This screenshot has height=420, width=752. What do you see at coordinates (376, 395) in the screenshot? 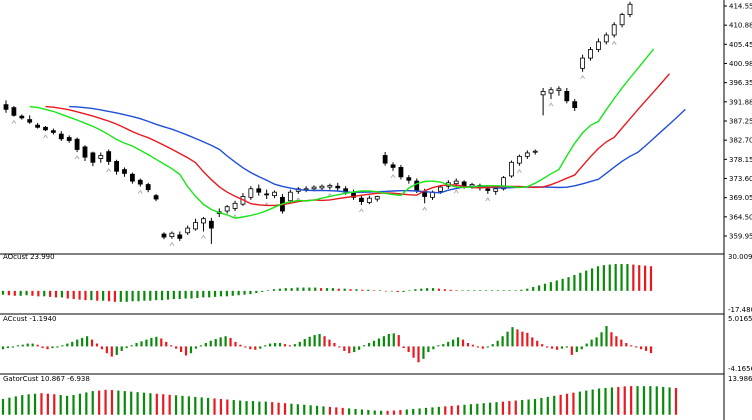
I see `gator-panel: GatorCust 10.867 -6.938 13.986` at bounding box center [376, 395].